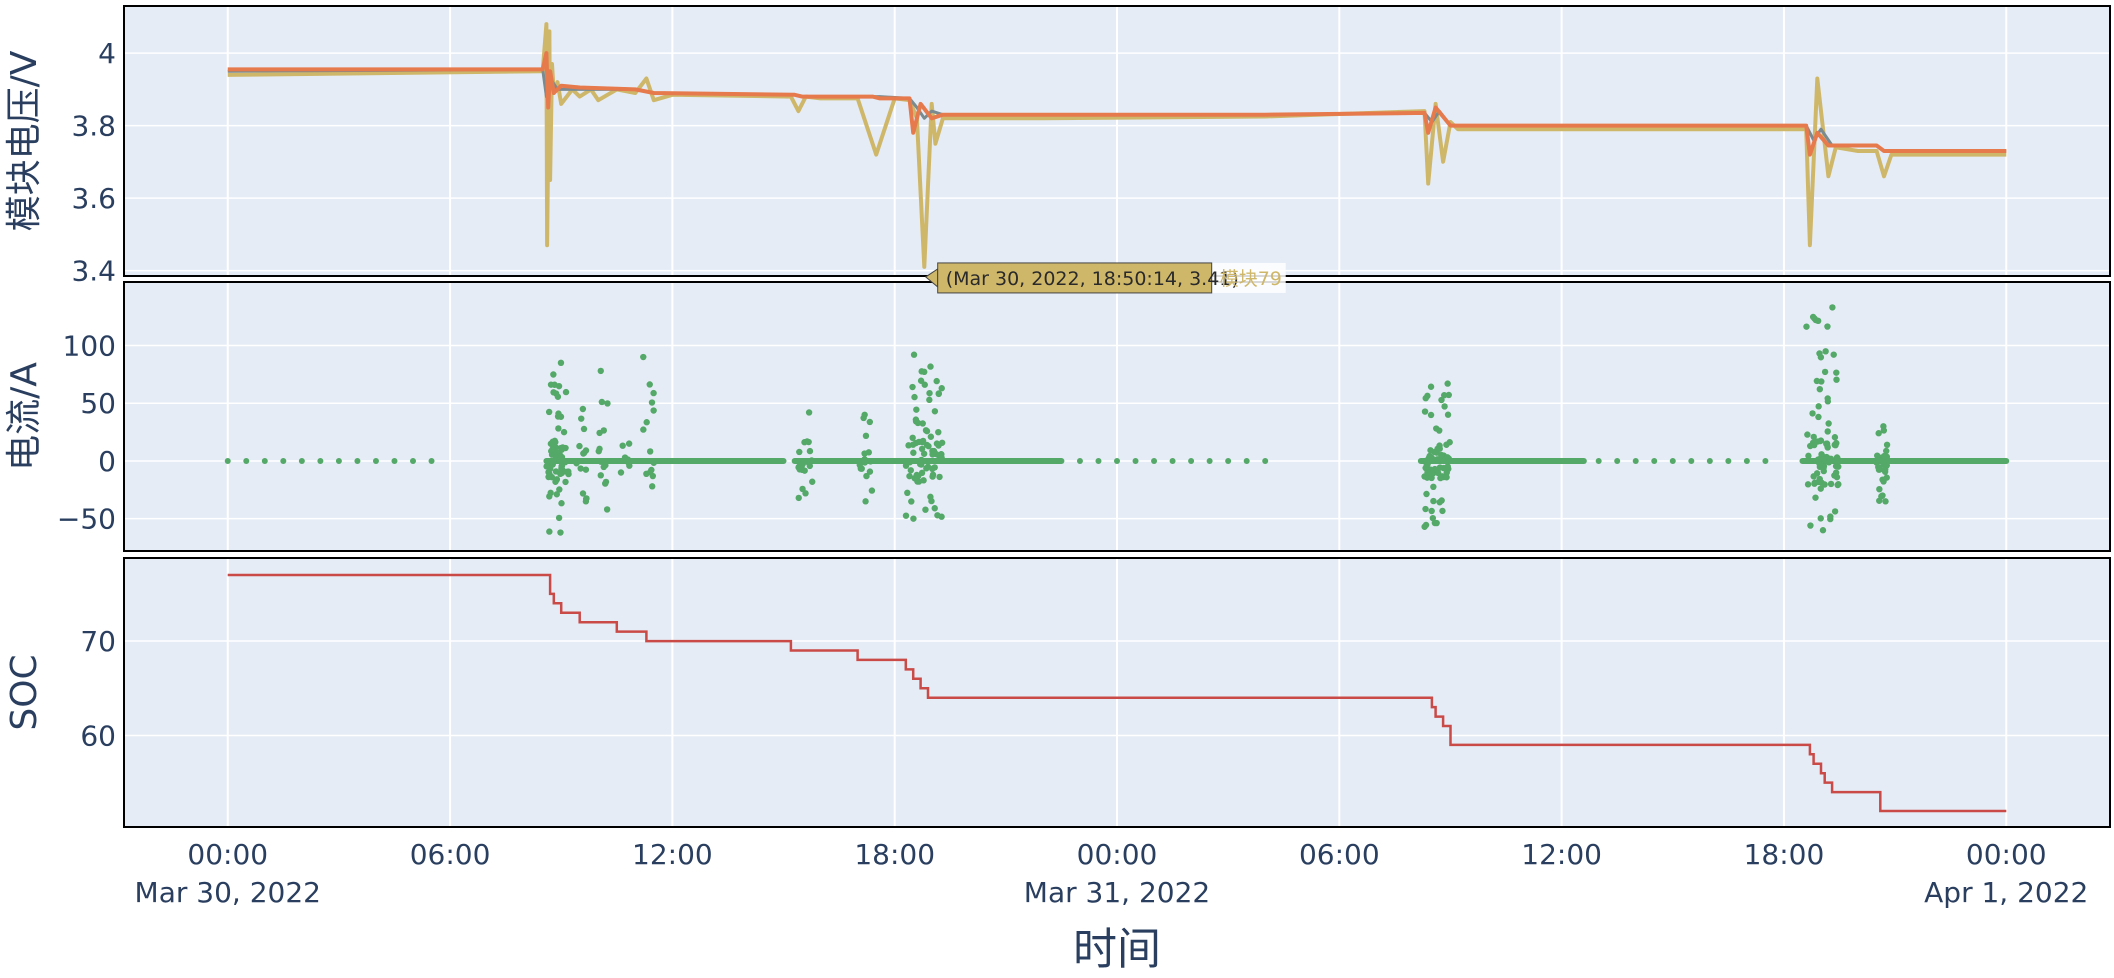 This screenshot has height=978, width=2114. Describe the element at coordinates (1251, 279) in the screenshot. I see `tooltip-series-name: 模块79` at that location.